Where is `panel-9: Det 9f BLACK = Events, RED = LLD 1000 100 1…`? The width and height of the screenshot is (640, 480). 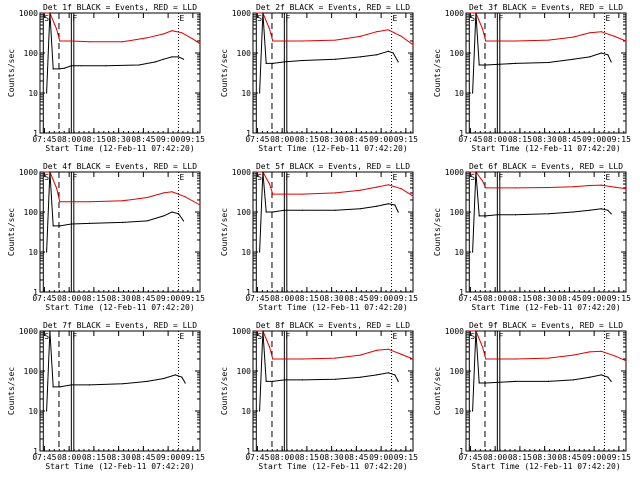 panel-9: Det 9f BLACK = Events, RED = LLD 1000 100 1… is located at coordinates (532, 396).